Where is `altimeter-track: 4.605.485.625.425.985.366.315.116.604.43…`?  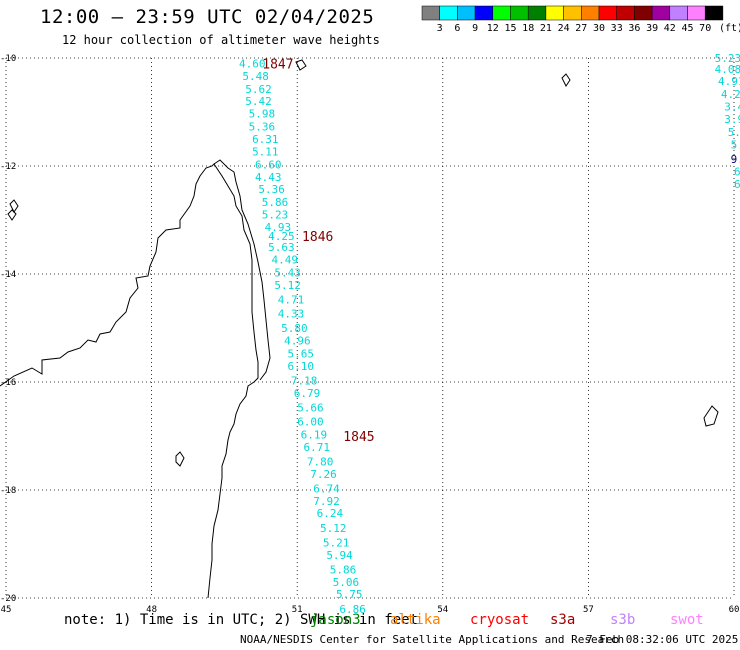
altimeter-track: 4.605.485.625.425.985.366.315.116.604.43… is located at coordinates (302, 336).